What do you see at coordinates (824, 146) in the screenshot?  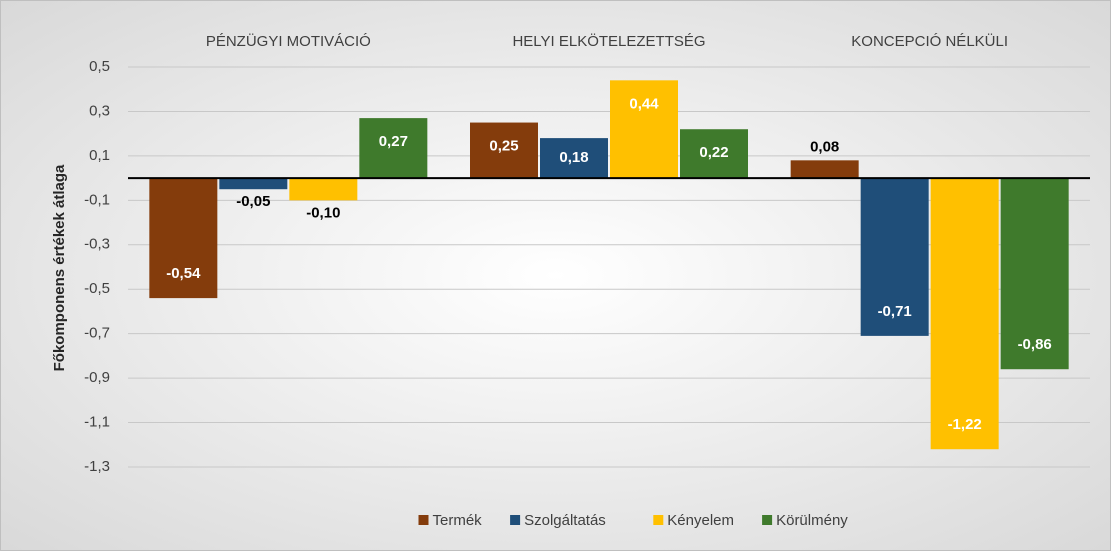 I see `data-label: 0,08` at bounding box center [824, 146].